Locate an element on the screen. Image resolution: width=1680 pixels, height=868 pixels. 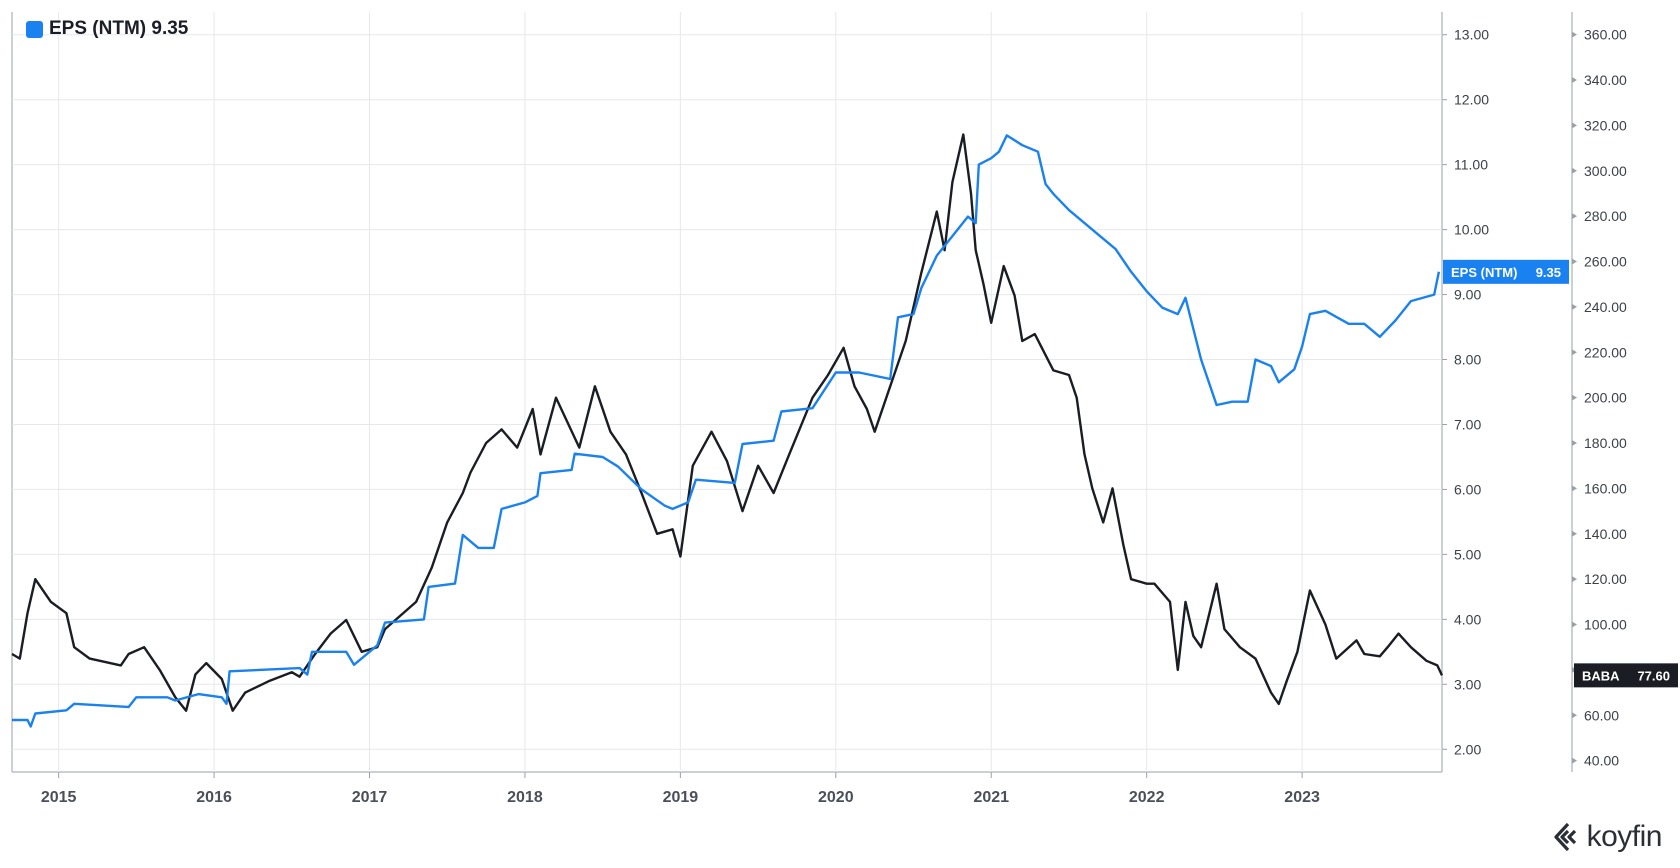
x-tick-label: 2018 is located at coordinates (525, 797).